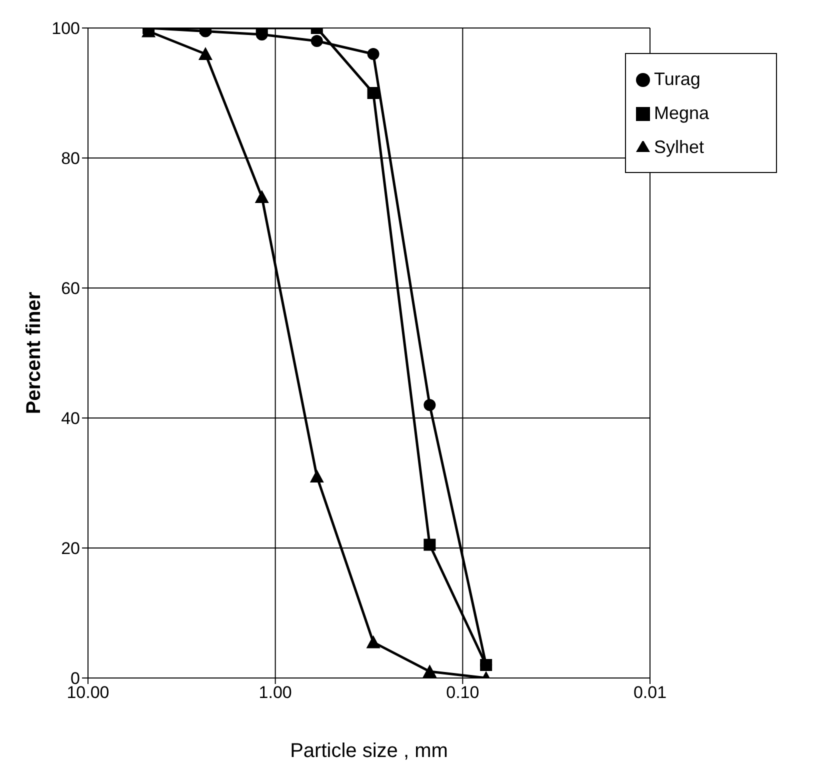 This screenshot has height=781, width=835. I want to click on y-tick-label: 40, so click(70, 418).